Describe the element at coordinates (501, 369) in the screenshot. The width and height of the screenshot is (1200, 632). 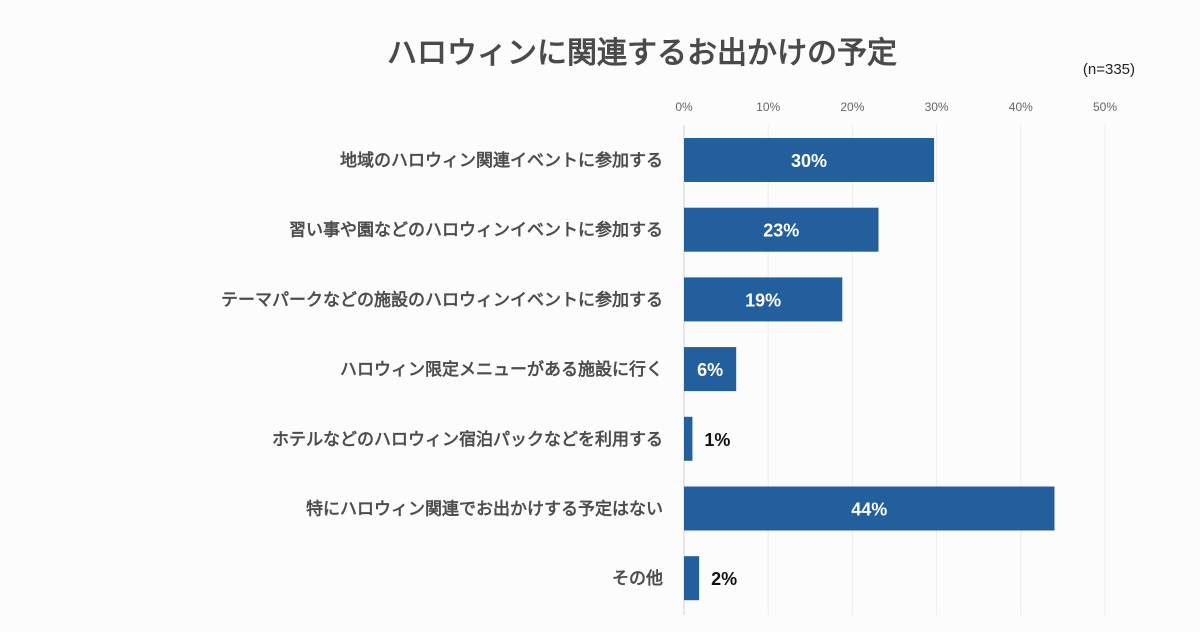
I see `category-label: ハロウィン限定メニューがある施設に行く` at that location.